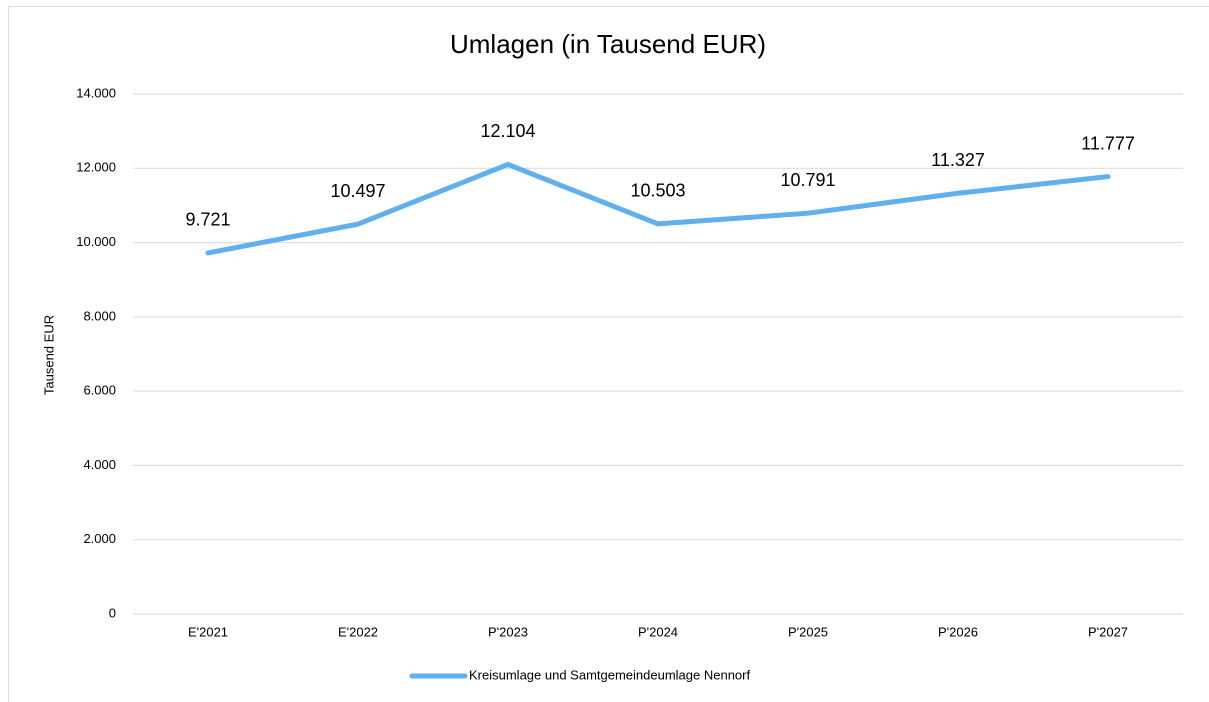  I want to click on x-tick-label: P'2026, so click(958, 631).